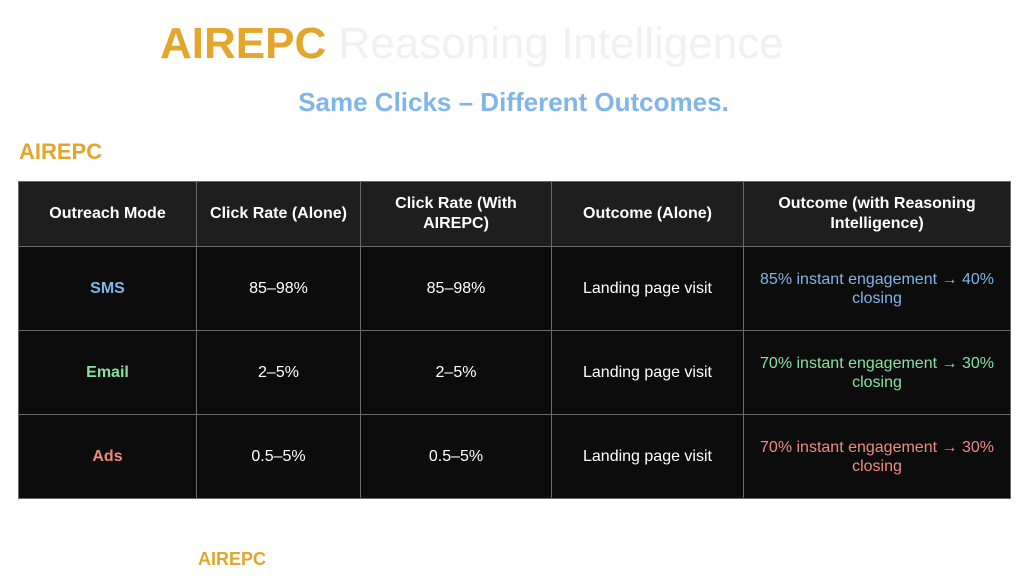 The image size is (1027, 581). I want to click on title-tagline: Reasoning Intelligence, so click(561, 43).